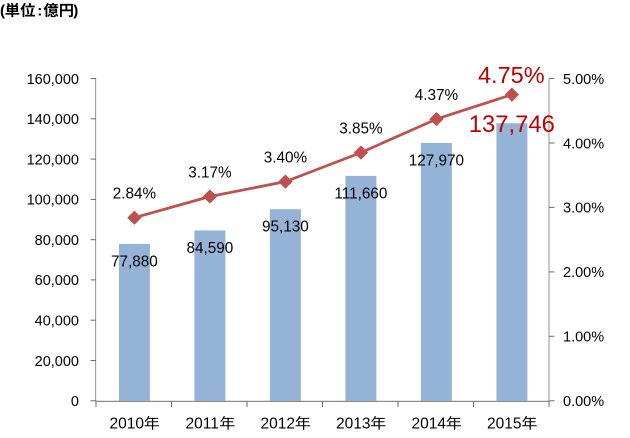 The width and height of the screenshot is (630, 438). Describe the element at coordinates (583, 338) in the screenshot. I see `svg-text: 1.00%` at that location.